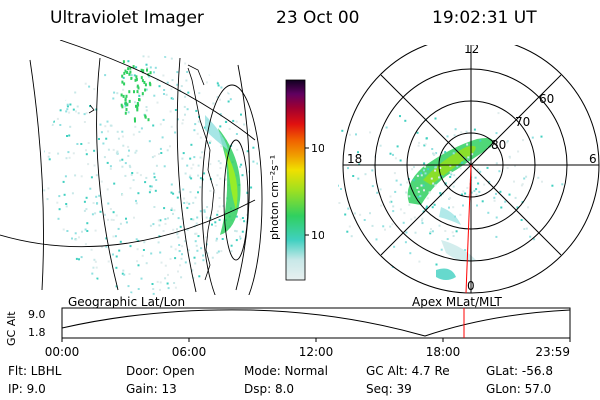 Image resolution: width=600 pixels, height=400 pixels. I want to click on timeline-frame, so click(316, 323).